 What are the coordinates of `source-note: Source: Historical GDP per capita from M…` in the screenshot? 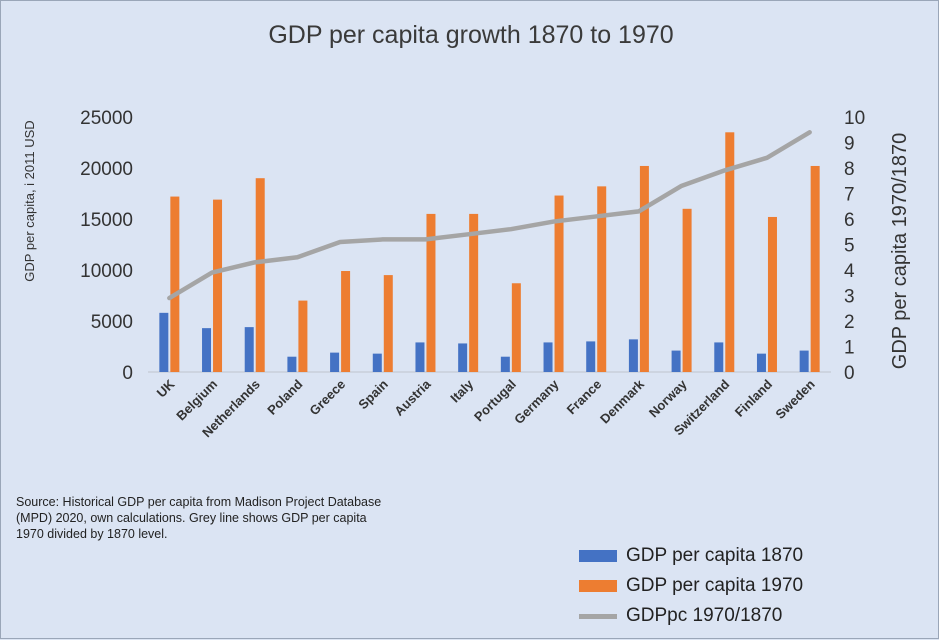 It's located at (199, 518).